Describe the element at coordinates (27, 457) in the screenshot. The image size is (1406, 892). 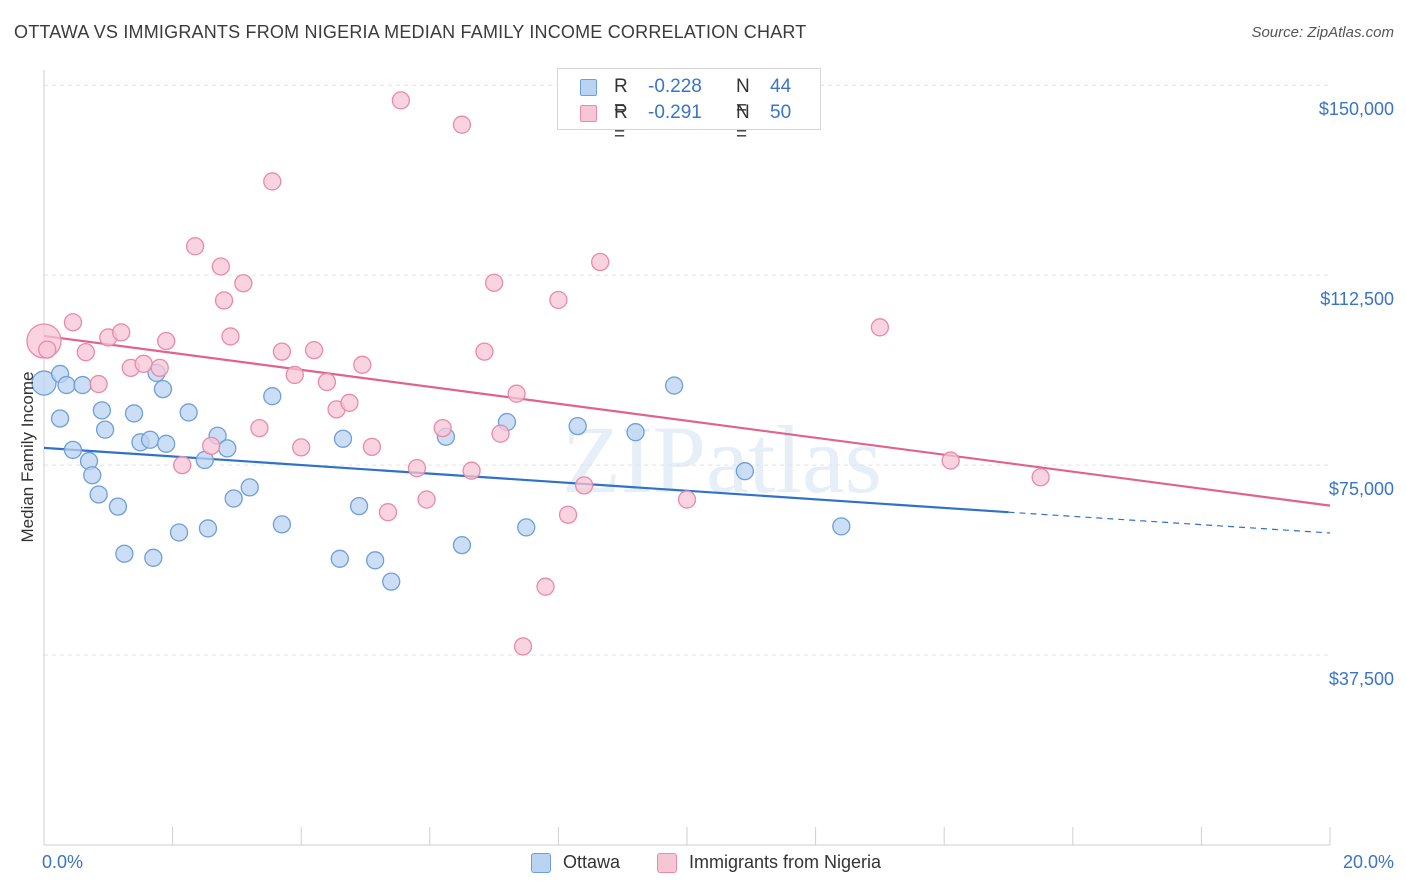
I see `y-axis-label: Median Family Income` at that location.